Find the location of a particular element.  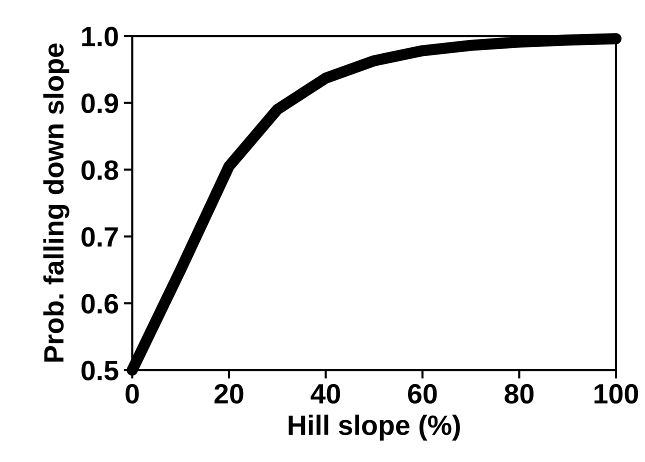

y-axis-title: Prob. falling down slope is located at coordinates (56, 202).